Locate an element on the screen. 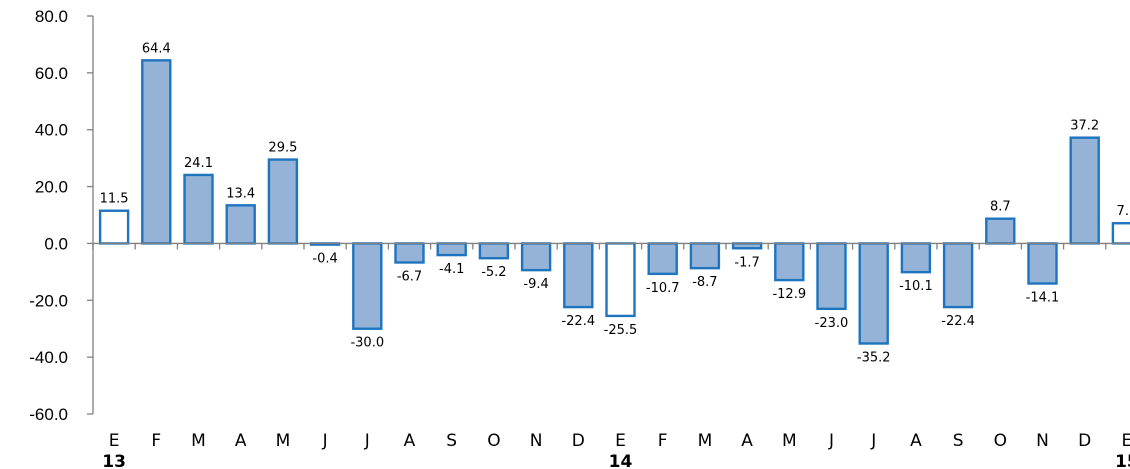 This screenshot has width=1130, height=469. year-label: 15 is located at coordinates (1122, 460).